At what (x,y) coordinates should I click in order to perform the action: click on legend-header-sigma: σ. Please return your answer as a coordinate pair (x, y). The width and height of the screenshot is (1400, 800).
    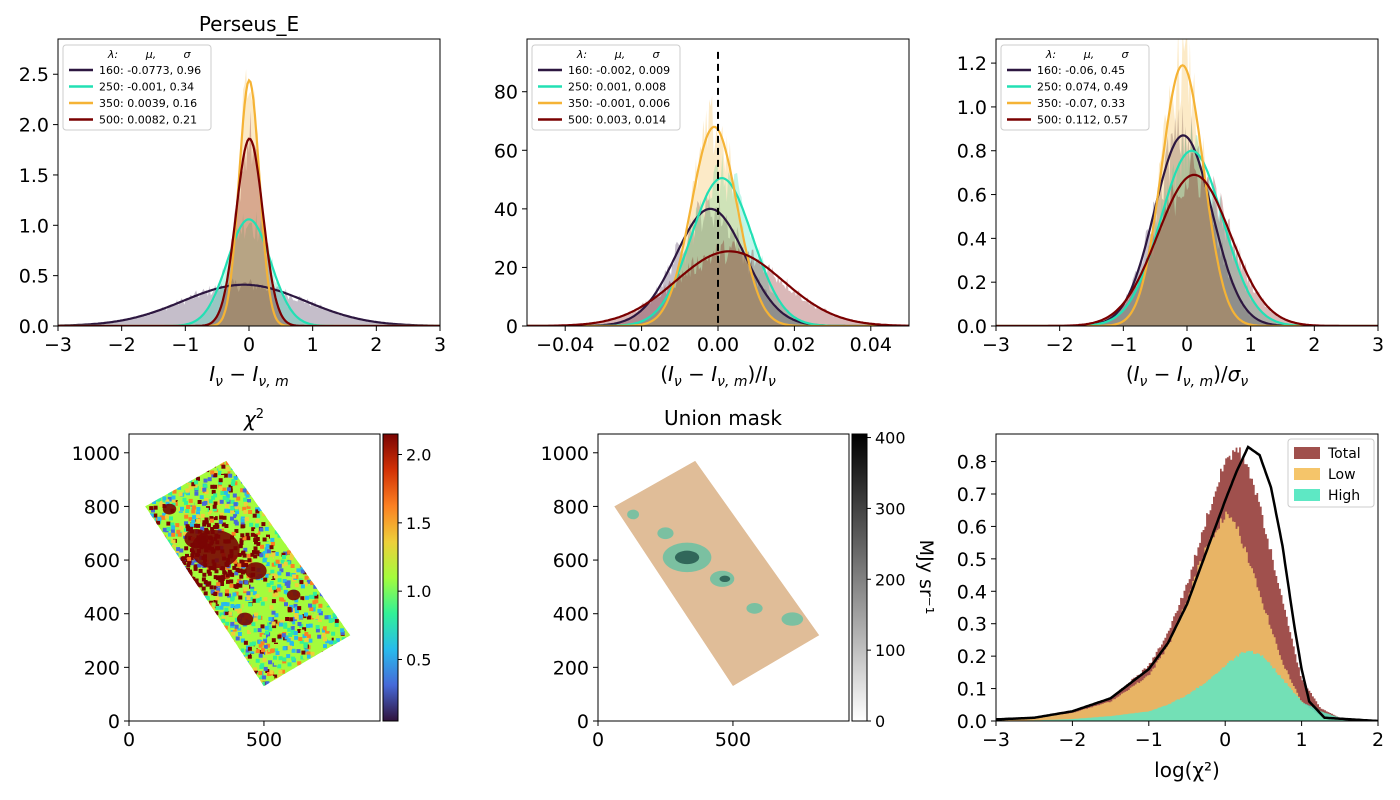
    Looking at the image, I should click on (188, 54).